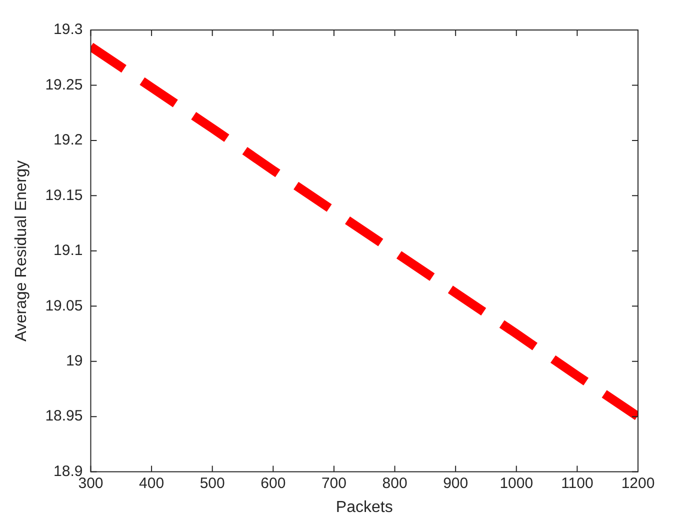  What do you see at coordinates (68, 140) in the screenshot?
I see `y-tick-label: 19.2` at bounding box center [68, 140].